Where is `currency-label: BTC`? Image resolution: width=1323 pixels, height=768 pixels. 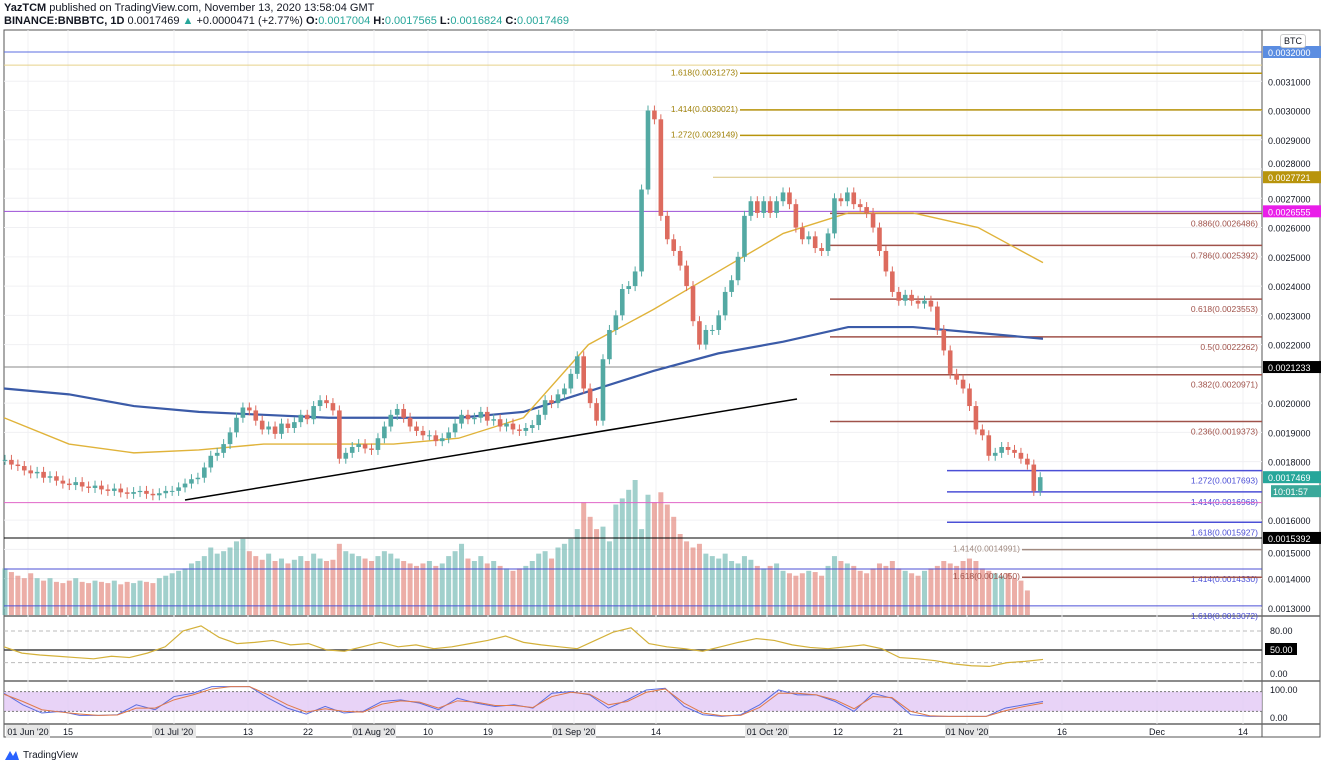
currency-label: BTC is located at coordinates (1293, 41).